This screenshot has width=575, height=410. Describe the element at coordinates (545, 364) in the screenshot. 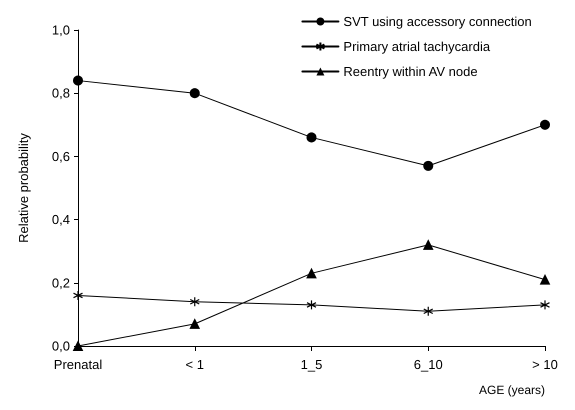

I see `x-tick-label: > 10` at that location.